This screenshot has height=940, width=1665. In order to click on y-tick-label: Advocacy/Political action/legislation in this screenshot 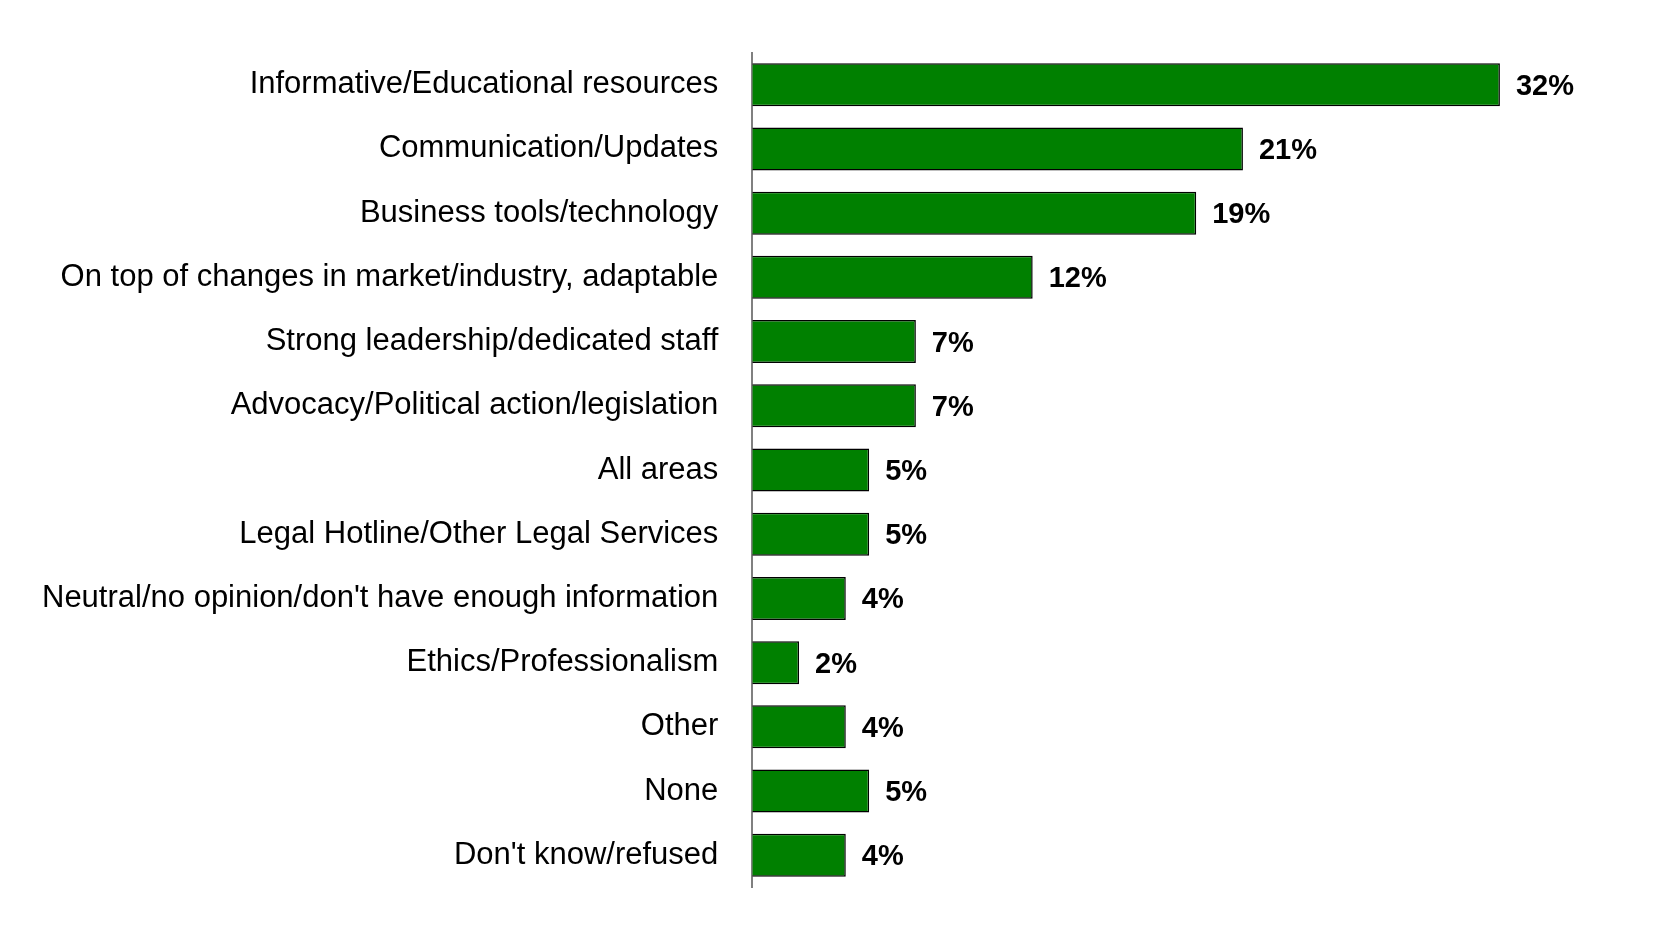, I will do `click(474, 404)`.